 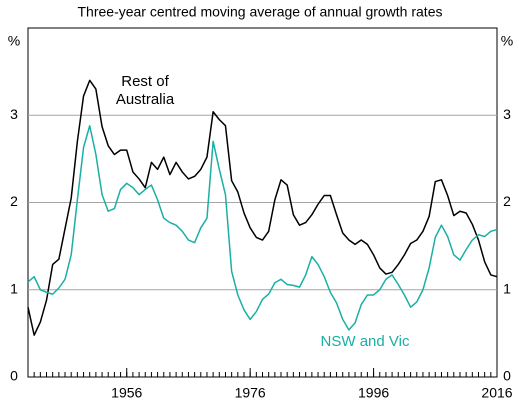 I want to click on y2-tick-label: 1, so click(x=507, y=288).